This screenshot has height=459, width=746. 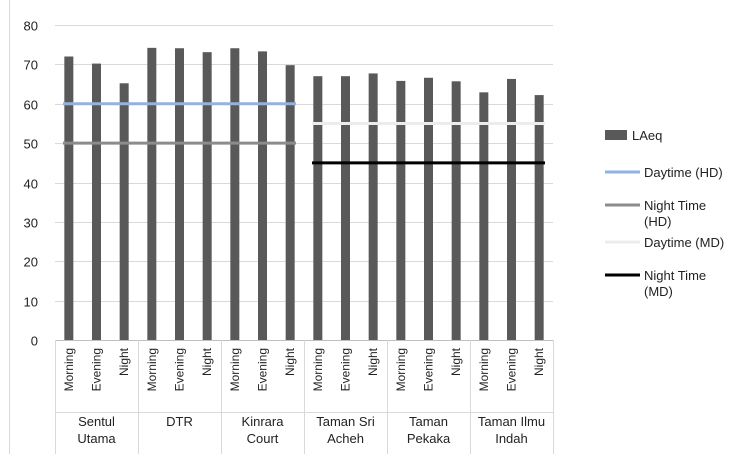 What do you see at coordinates (31, 105) in the screenshot?
I see `y-tick-label: 60` at bounding box center [31, 105].